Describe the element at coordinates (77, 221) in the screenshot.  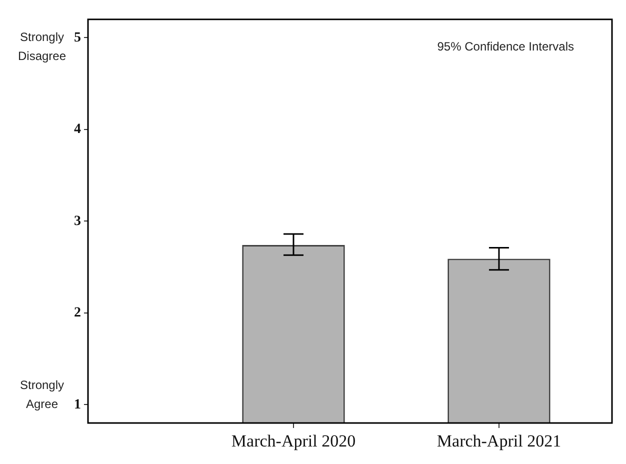
I see `y-tick-label: 3` at that location.